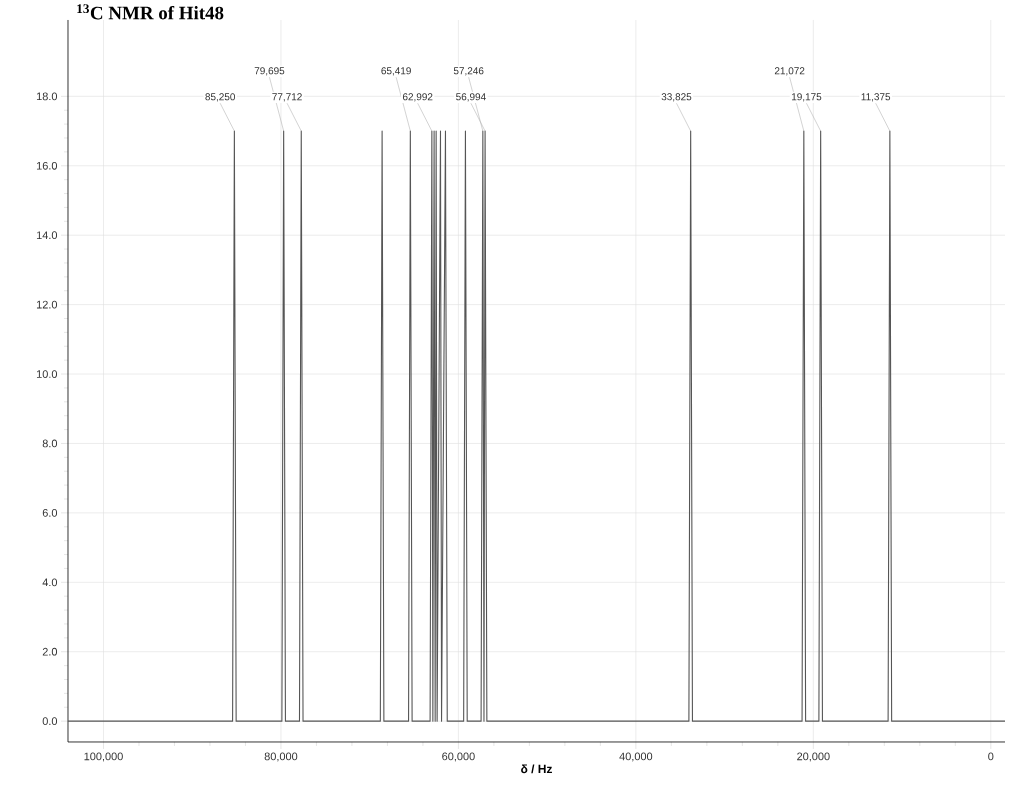  What do you see at coordinates (789, 71) in the screenshot?
I see `annotation: 21,072` at bounding box center [789, 71].